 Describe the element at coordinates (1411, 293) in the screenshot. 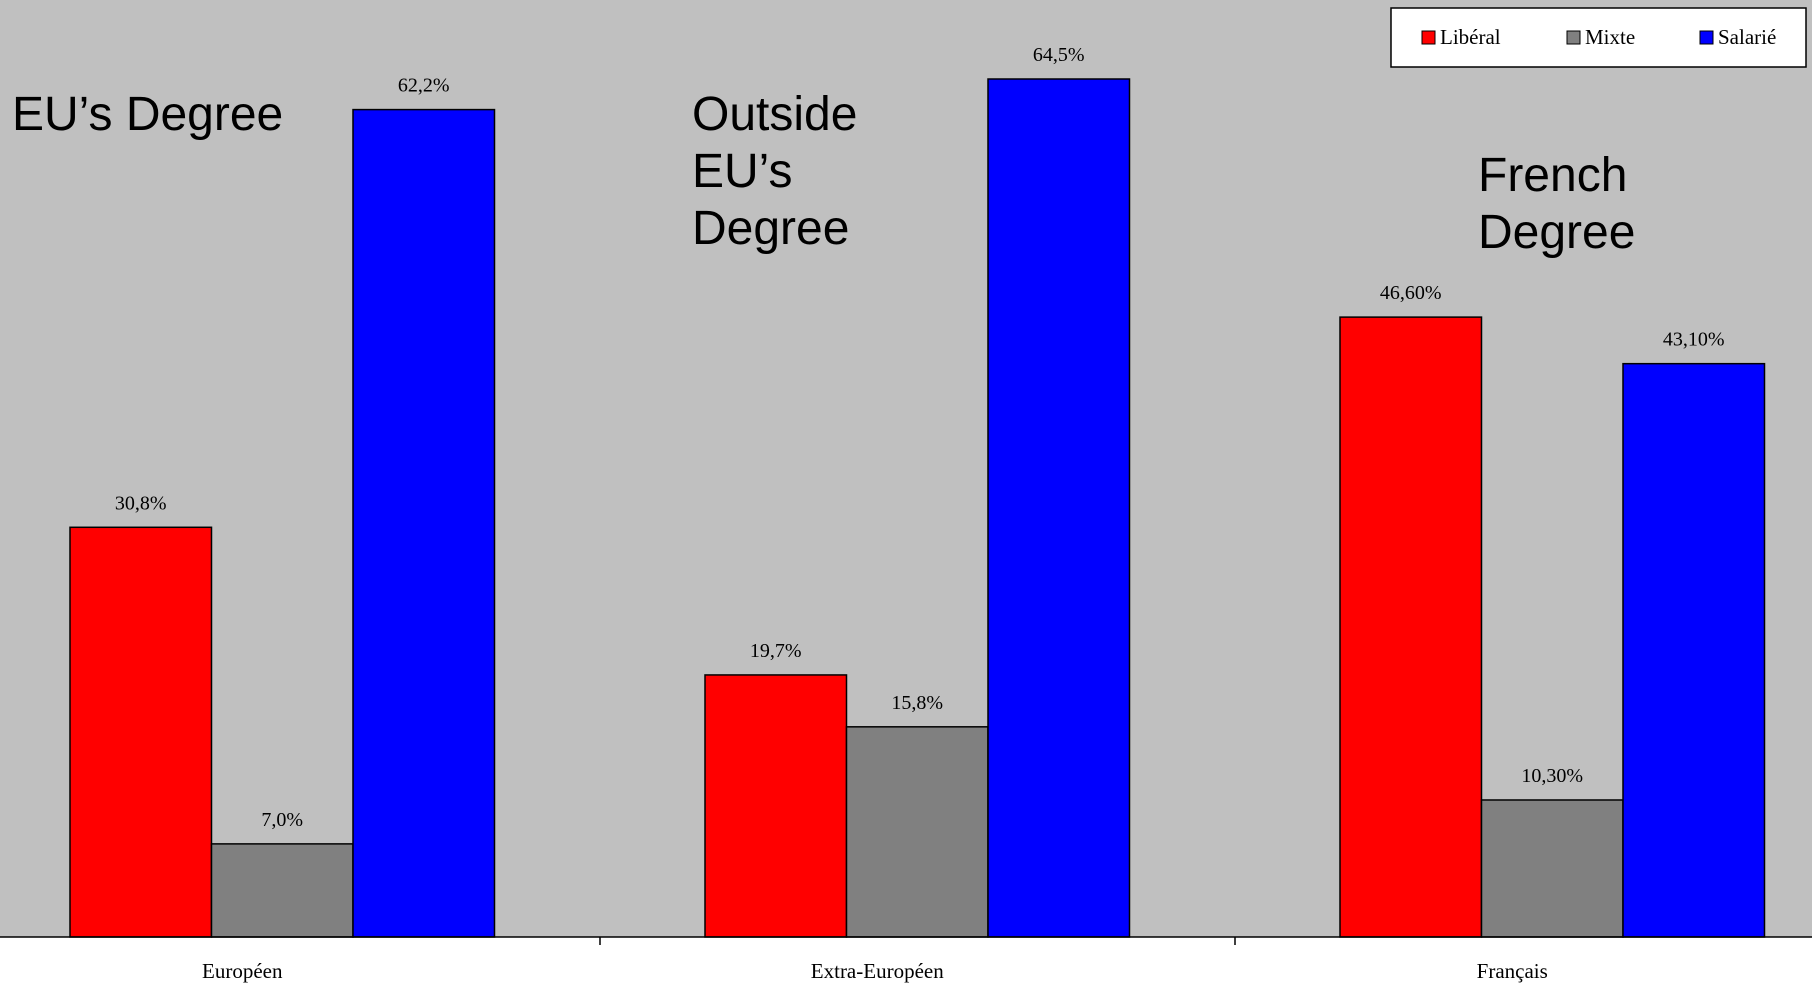

I see `data-label: 46,60%` at that location.